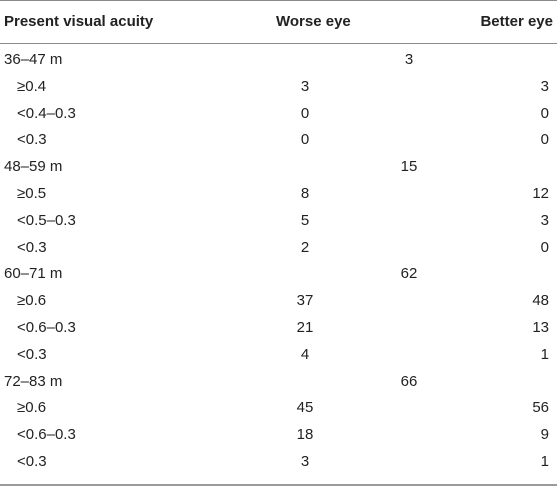 The image size is (557, 486). Describe the element at coordinates (540, 327) in the screenshot. I see `better-eye-cell: 13` at that location.